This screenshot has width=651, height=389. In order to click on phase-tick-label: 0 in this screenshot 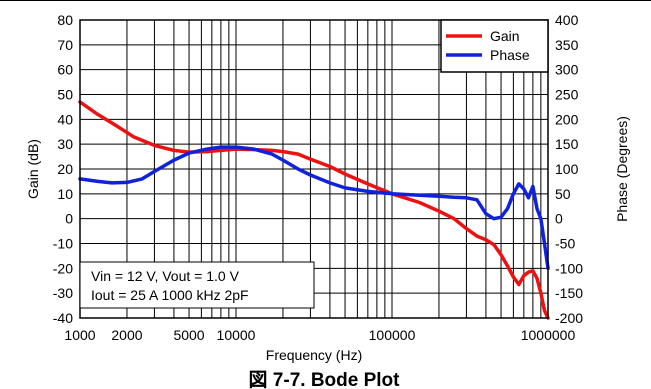, I will do `click(559, 219)`.